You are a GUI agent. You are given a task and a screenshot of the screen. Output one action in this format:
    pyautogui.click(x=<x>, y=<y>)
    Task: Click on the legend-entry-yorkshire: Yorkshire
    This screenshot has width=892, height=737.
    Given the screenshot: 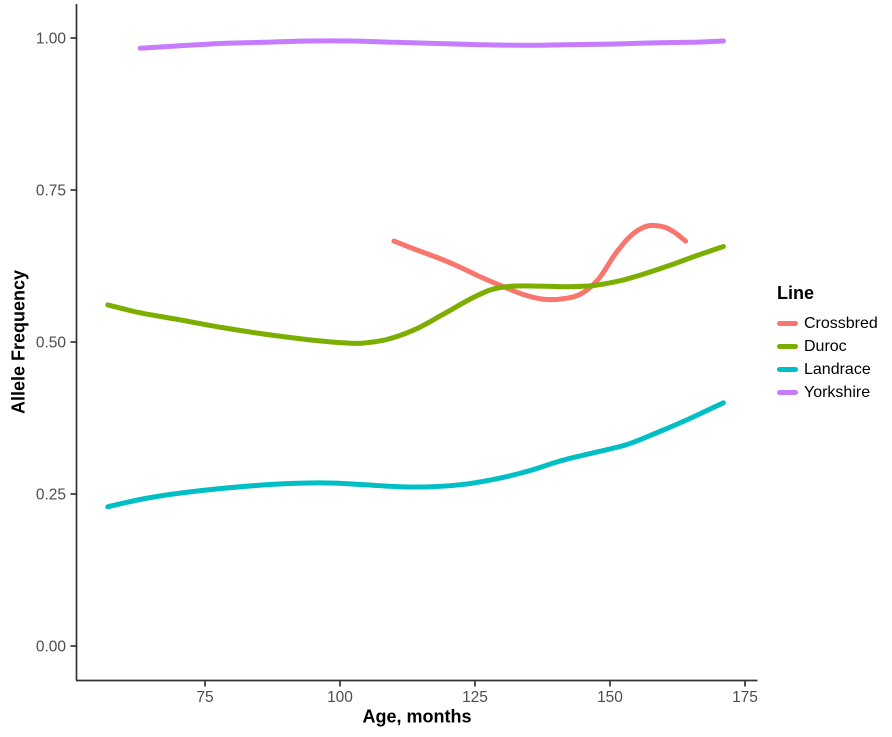 What is the action you would take?
    pyautogui.click(x=827, y=392)
    